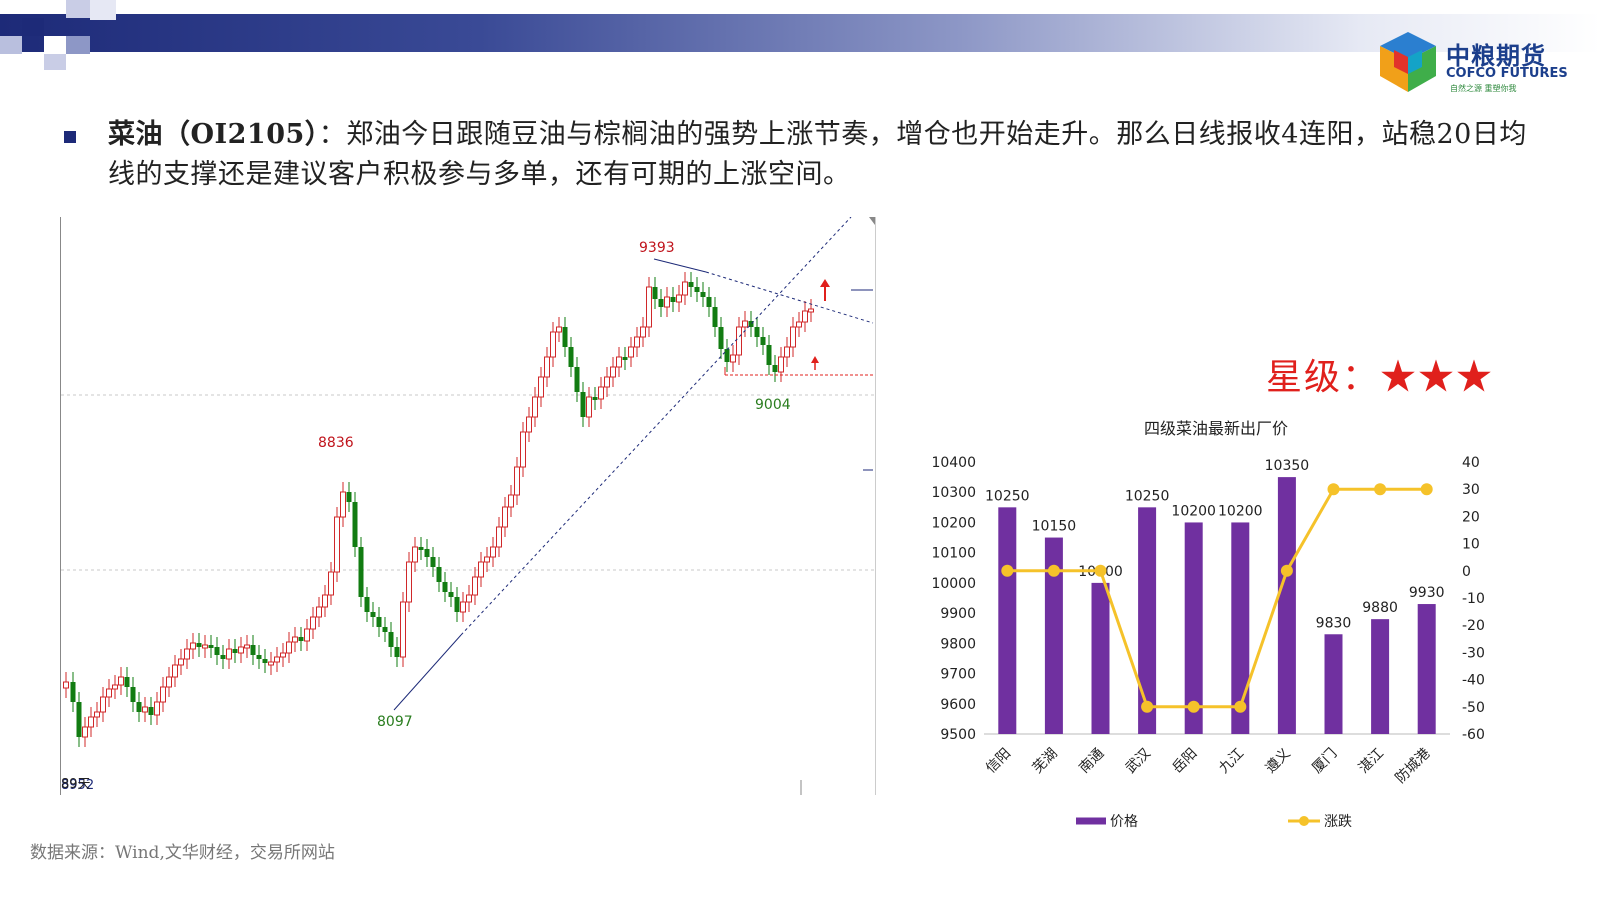  What do you see at coordinates (1473, 708) in the screenshot?
I see `y-tick-right: -50` at bounding box center [1473, 708].